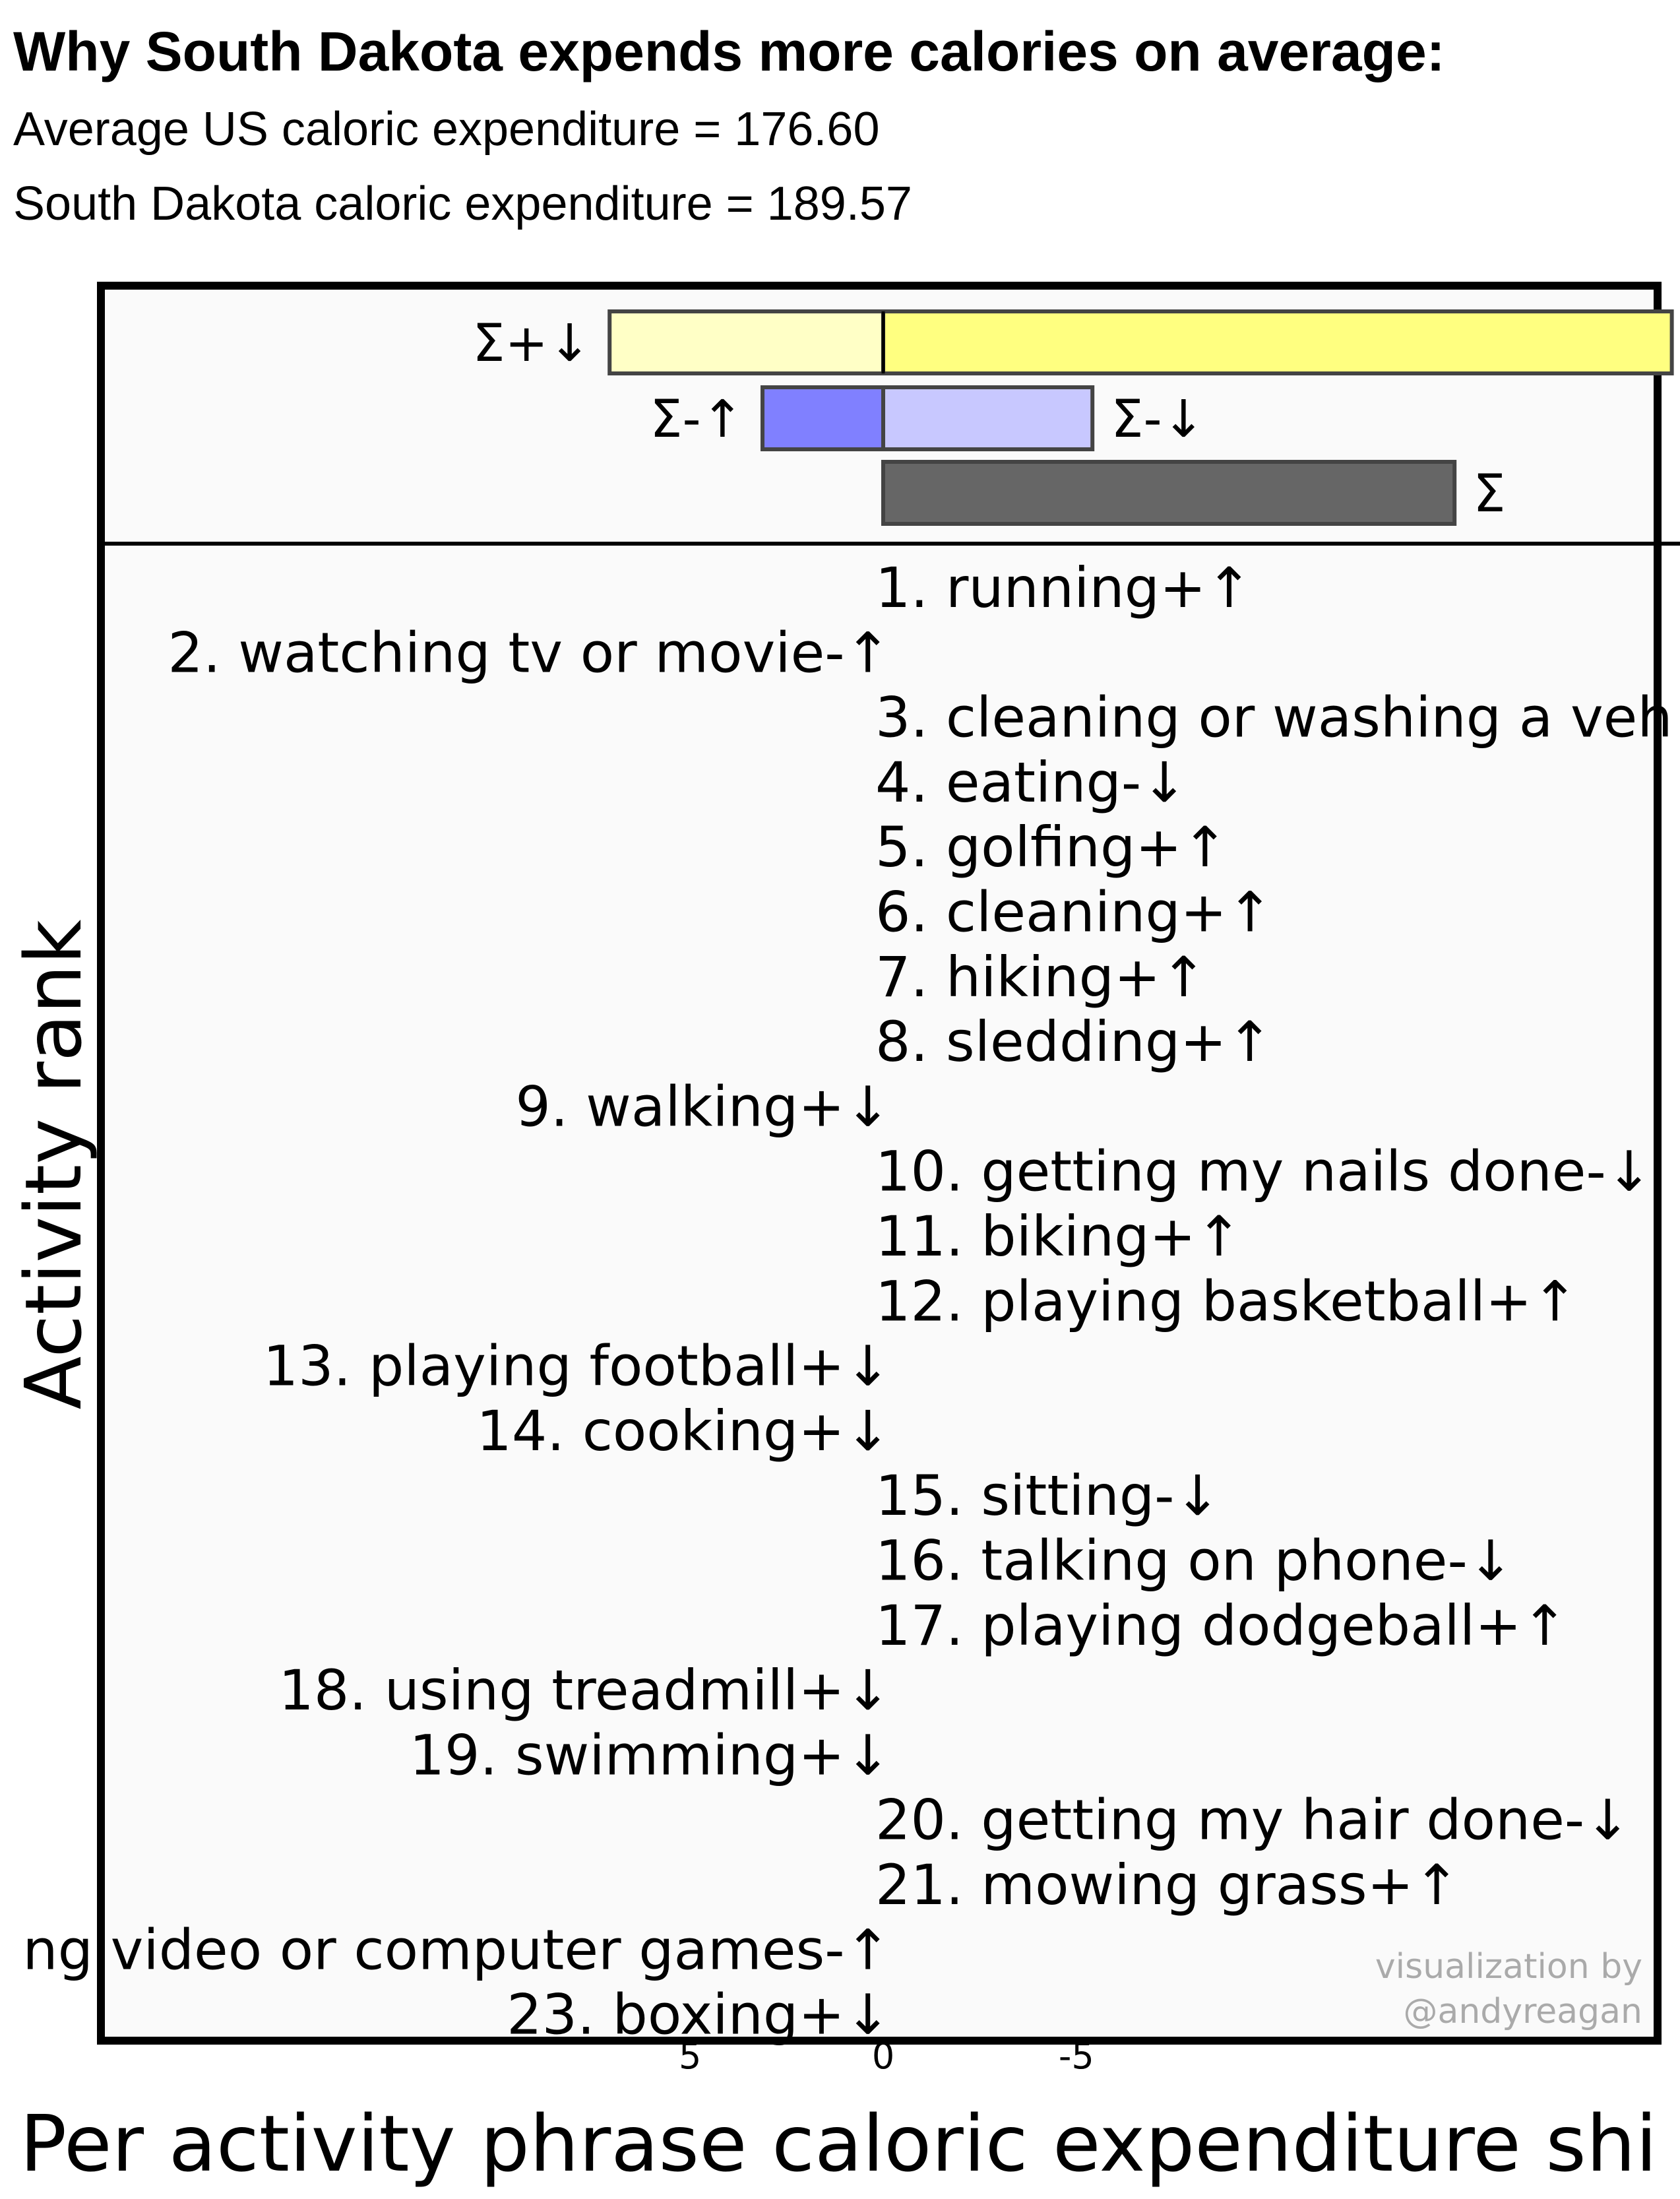 Image resolution: width=1680 pixels, height=2199 pixels. What do you see at coordinates (1253, 1820) in the screenshot?
I see `activity-label: 20. getting my hair done-↓` at bounding box center [1253, 1820].